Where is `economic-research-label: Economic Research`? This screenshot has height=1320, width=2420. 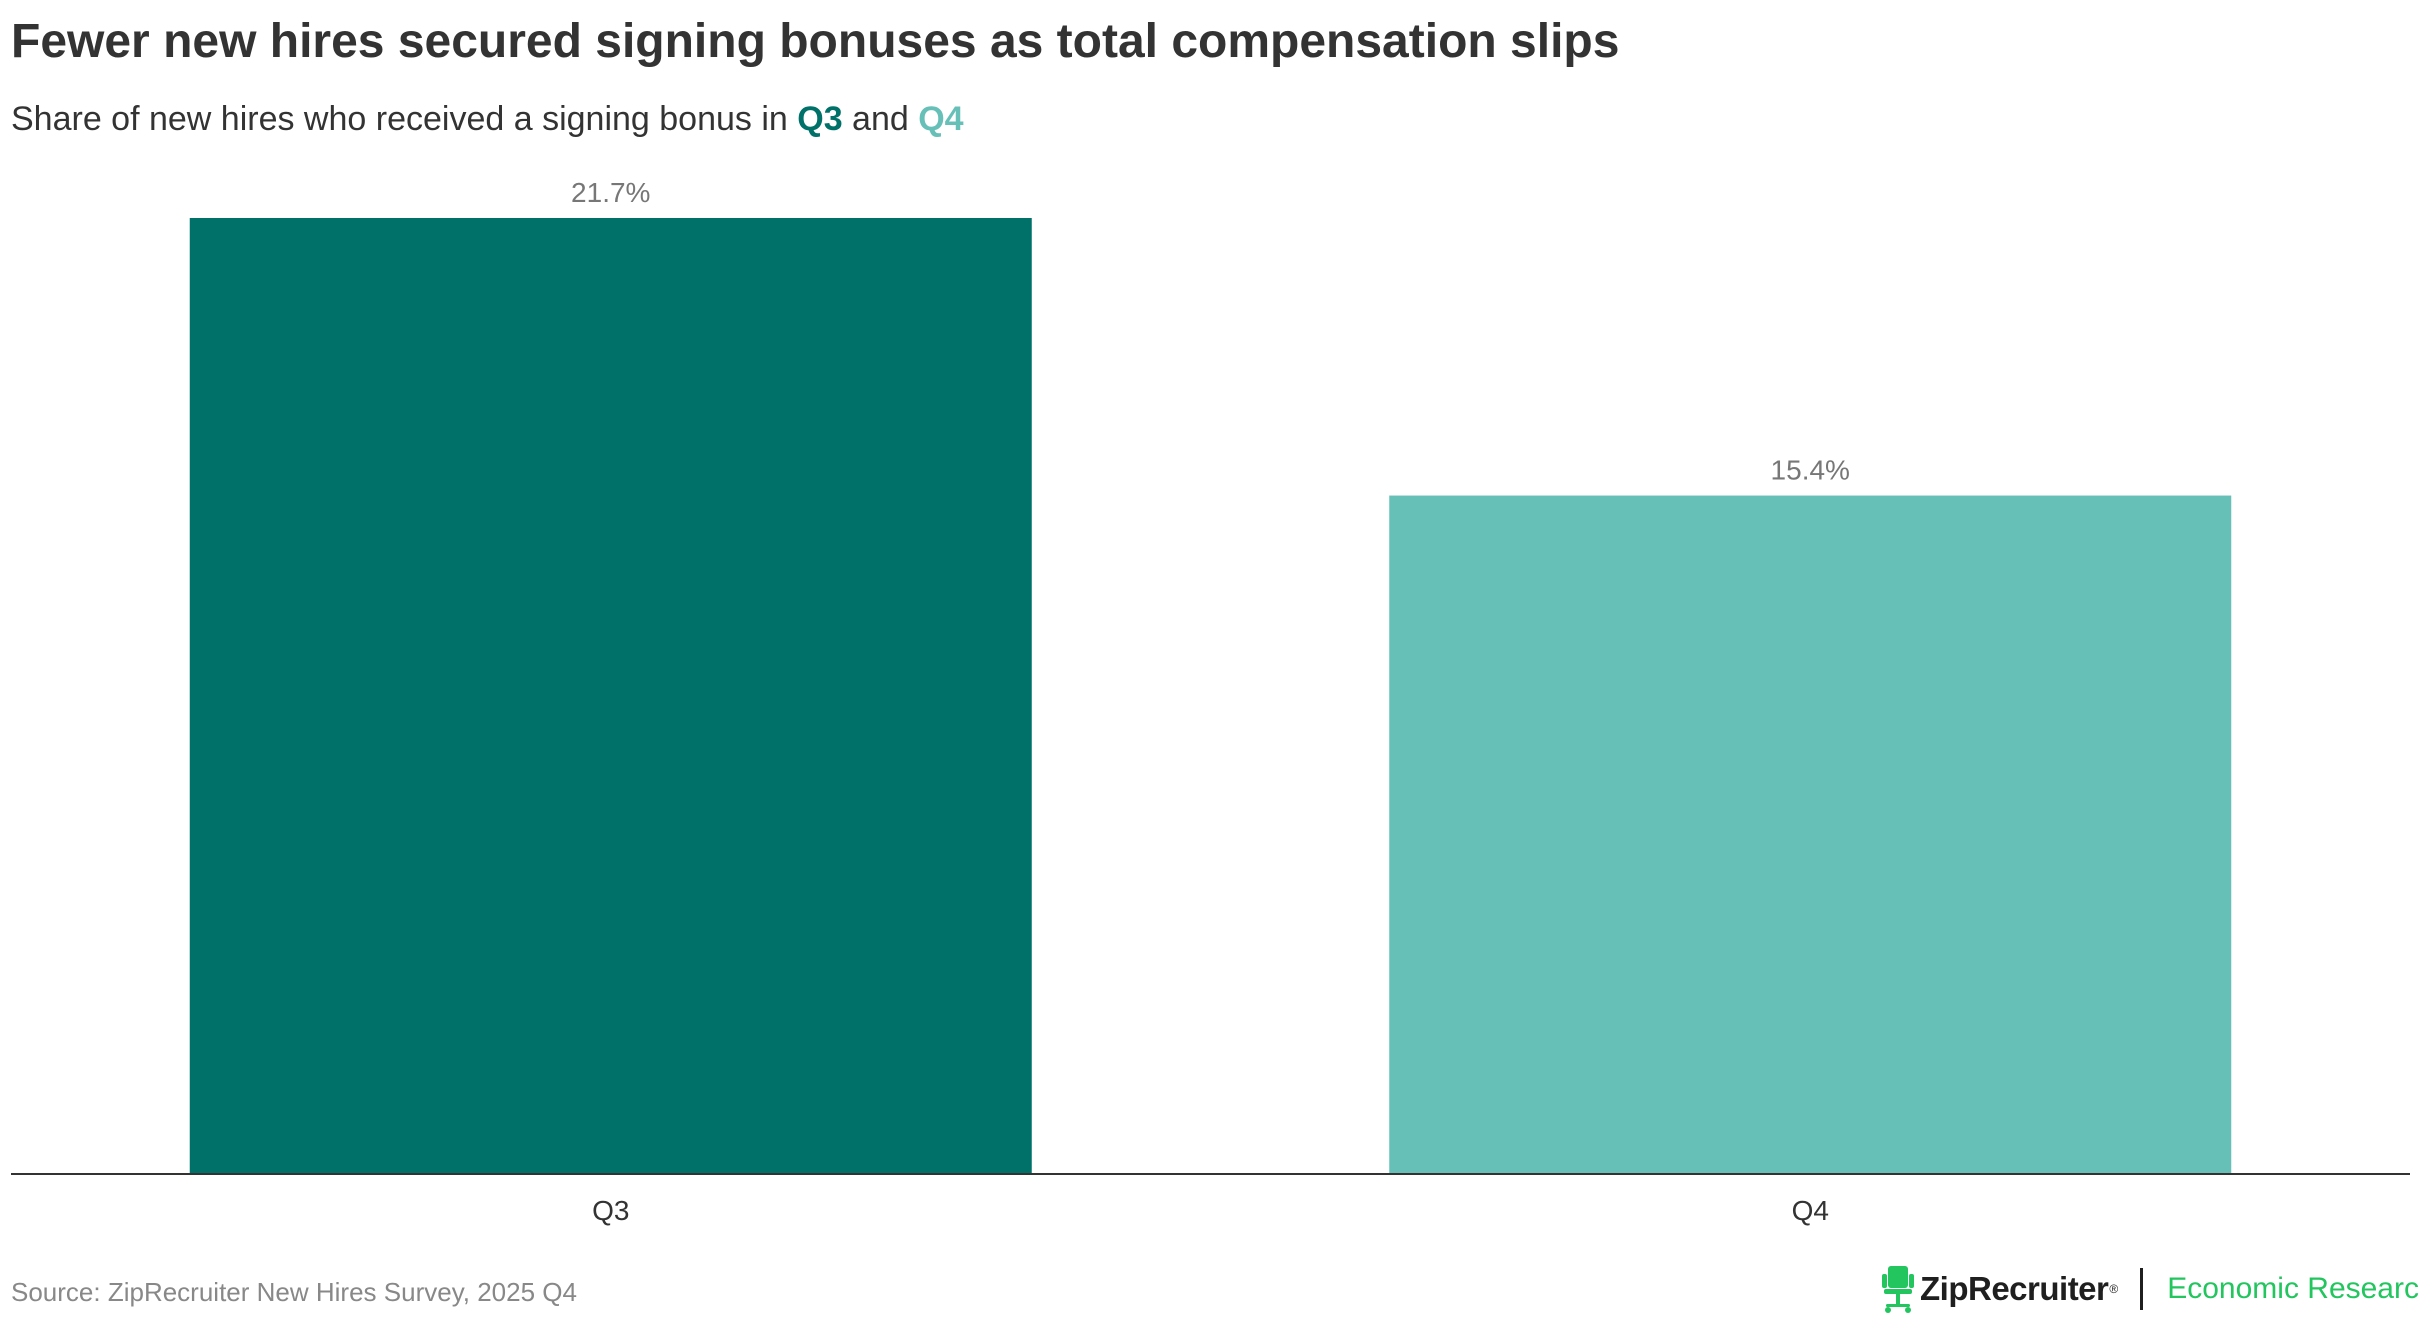
economic-research-label: Economic Research is located at coordinates (2293, 1288).